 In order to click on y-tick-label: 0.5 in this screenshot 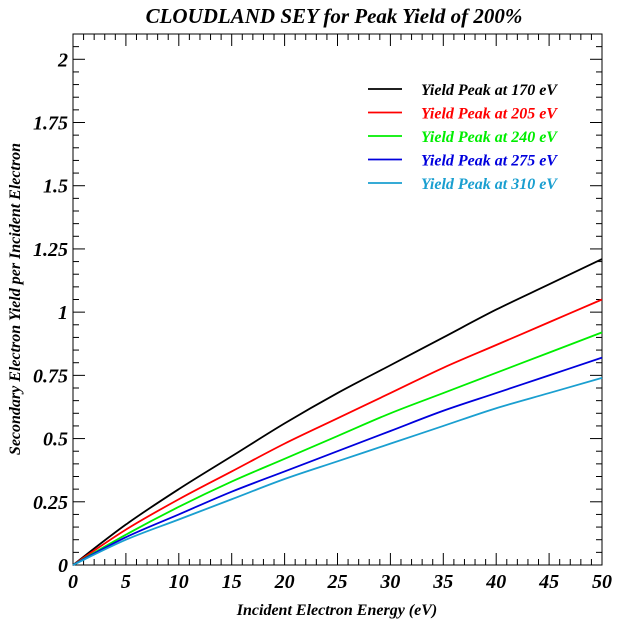, I will do `click(55, 440)`.